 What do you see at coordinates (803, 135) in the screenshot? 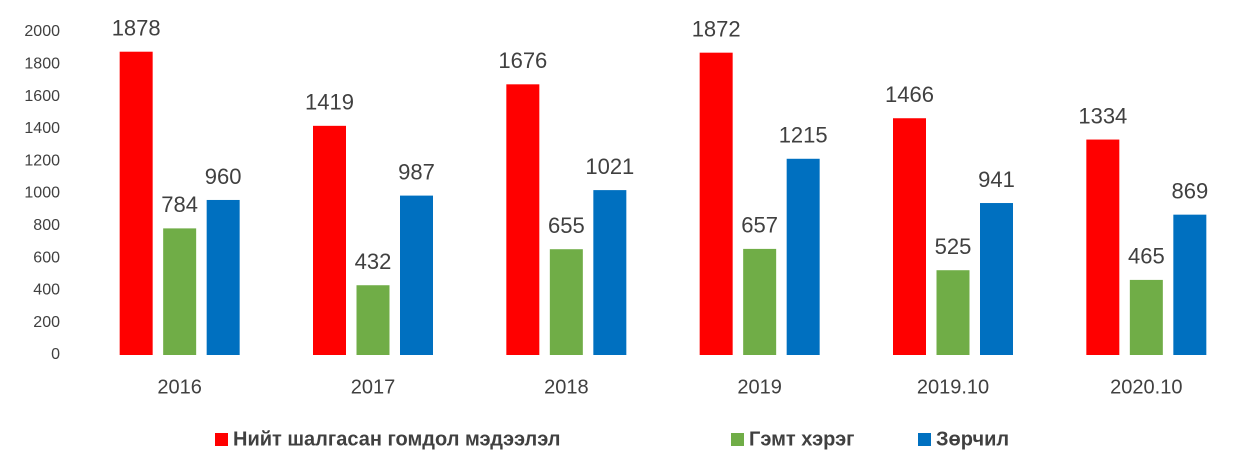
I see `data-label: 1215` at bounding box center [803, 135].